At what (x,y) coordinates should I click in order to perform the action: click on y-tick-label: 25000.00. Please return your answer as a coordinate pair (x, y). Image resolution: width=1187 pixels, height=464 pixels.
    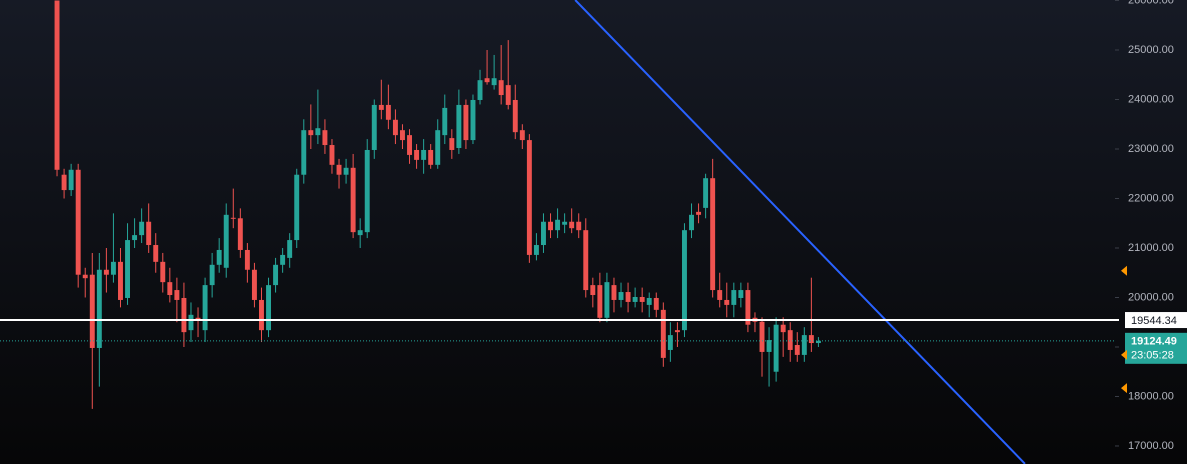
    Looking at the image, I should click on (1151, 50).